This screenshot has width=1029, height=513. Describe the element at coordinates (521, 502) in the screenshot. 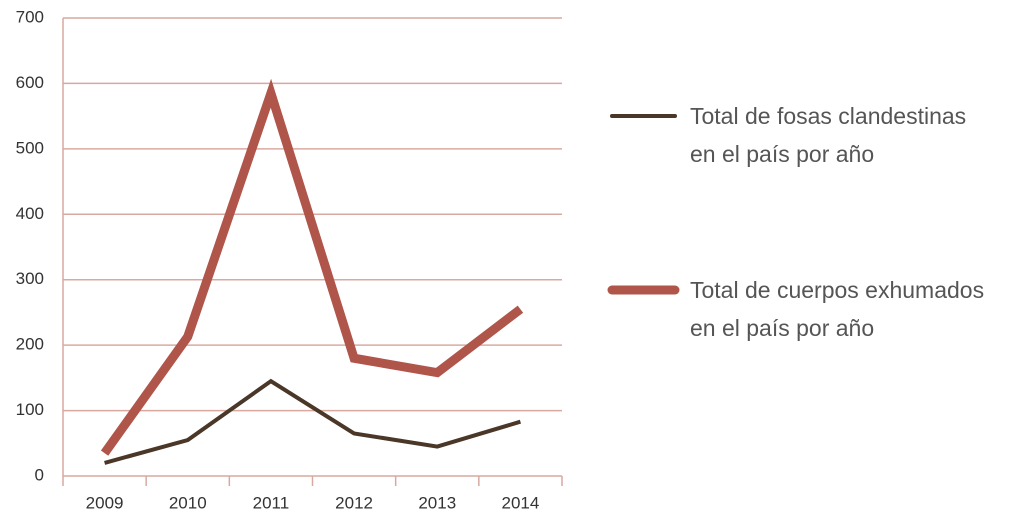

I see `x-tick-label: 2014` at that location.